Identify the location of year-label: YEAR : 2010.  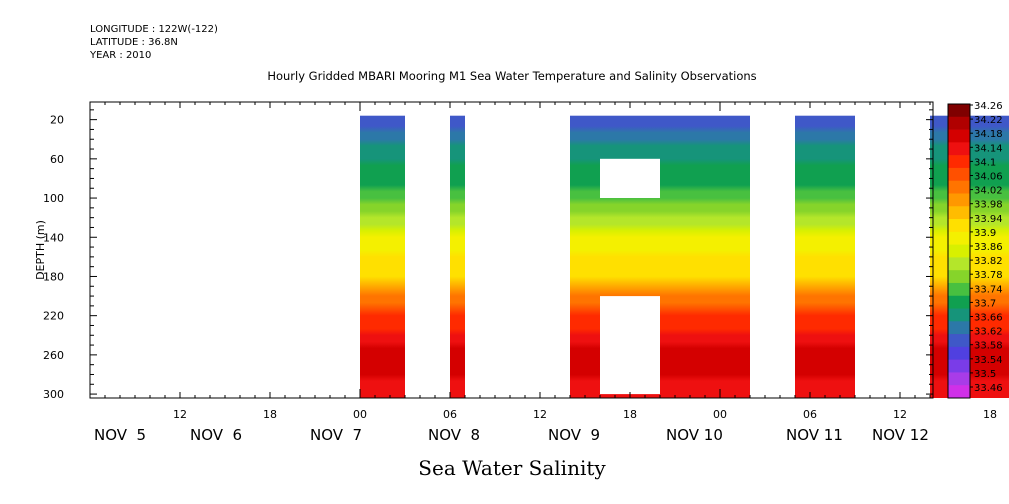
(121, 55).